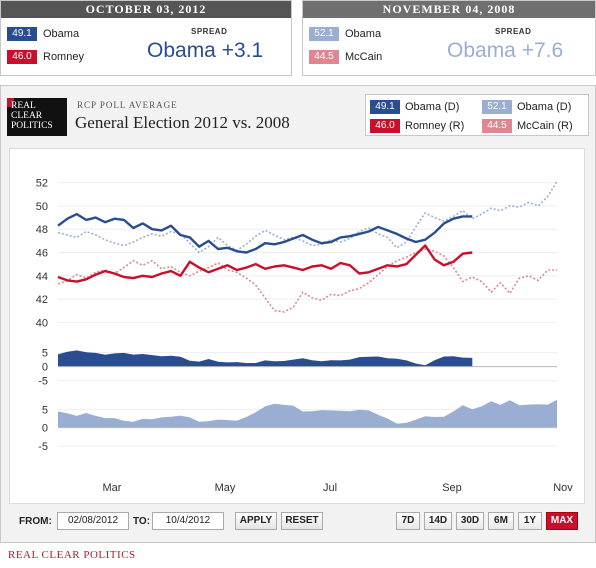 The image size is (596, 568). Describe the element at coordinates (452, 488) in the screenshot. I see `x-tick-label: Sep` at that location.